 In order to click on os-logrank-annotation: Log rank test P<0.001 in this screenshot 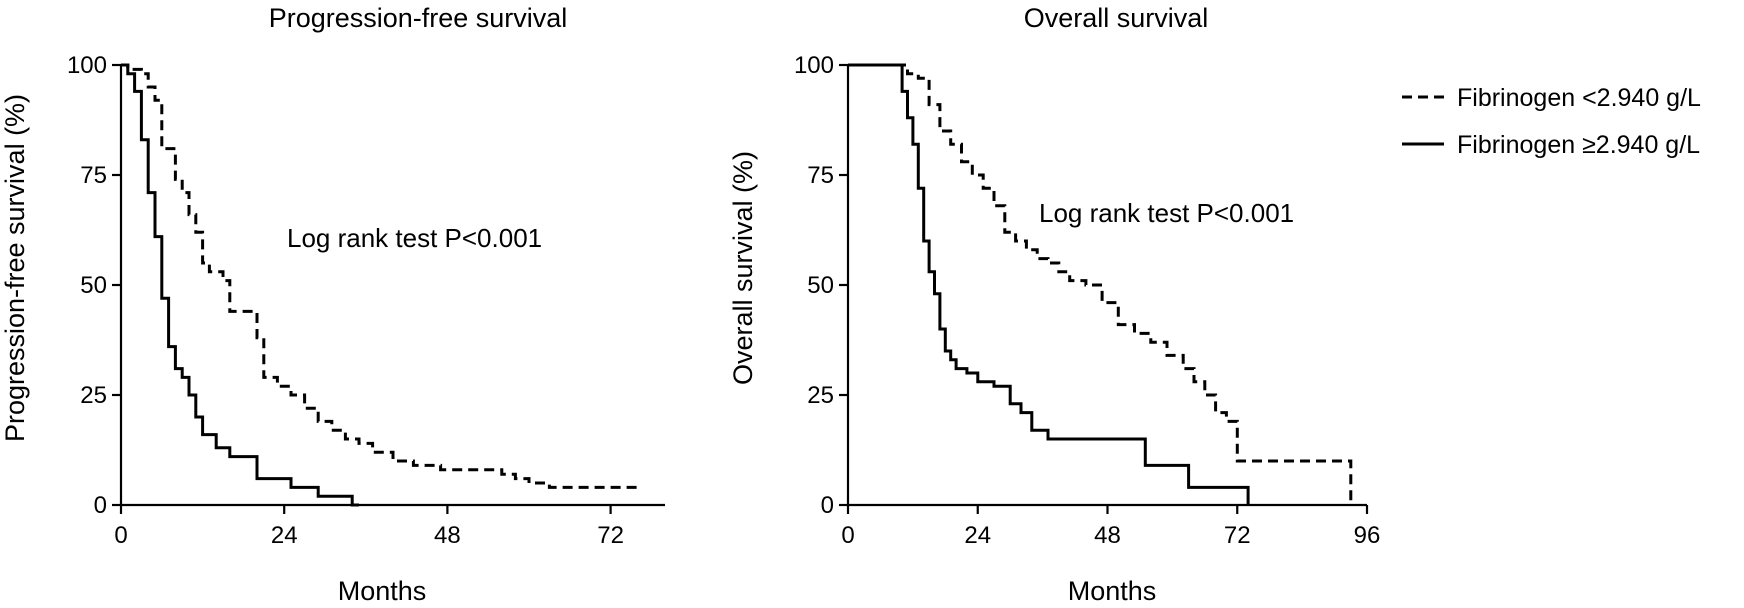, I will do `click(1166, 213)`.